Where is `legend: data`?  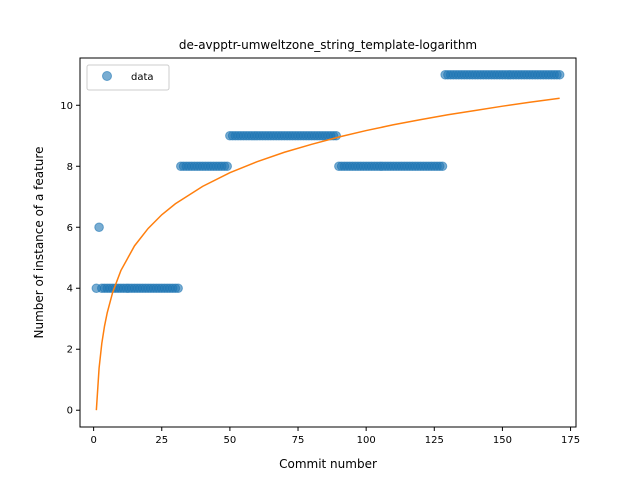
legend: data is located at coordinates (128, 77).